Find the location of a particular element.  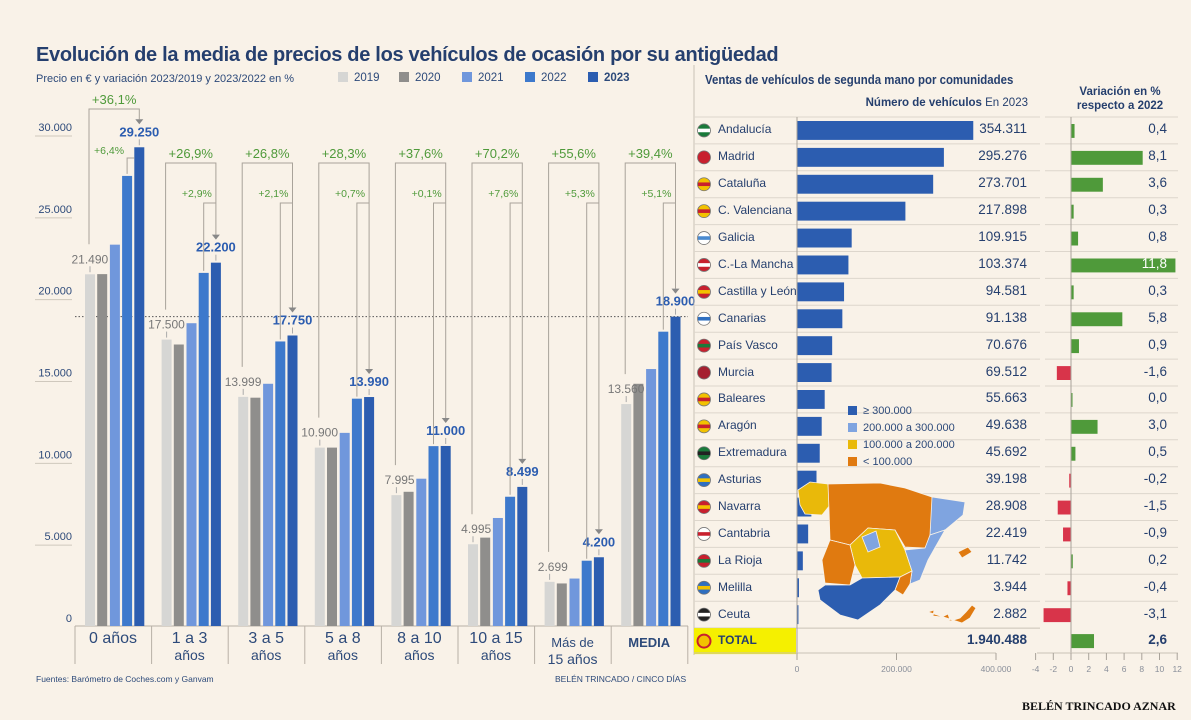

var-tick-label: -4 is located at coordinates (1036, 669).